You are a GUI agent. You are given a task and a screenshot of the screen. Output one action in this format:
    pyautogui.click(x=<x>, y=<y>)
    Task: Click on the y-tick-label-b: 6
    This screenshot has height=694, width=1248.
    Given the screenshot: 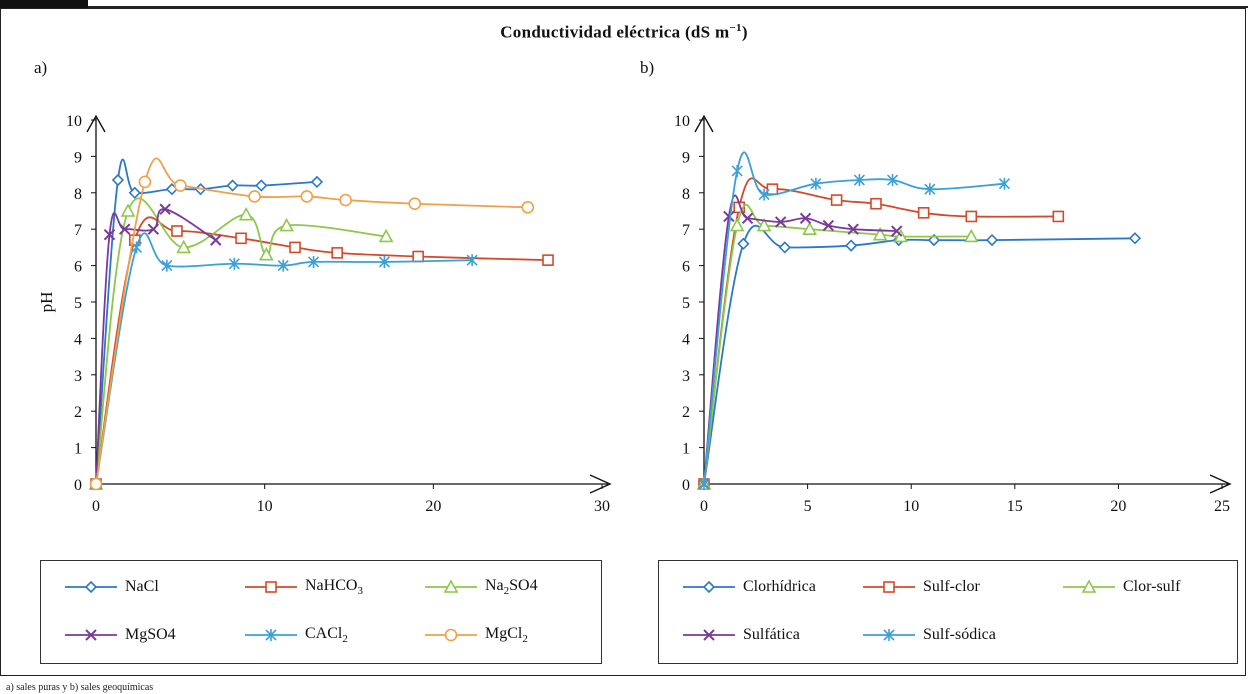 What is the action you would take?
    pyautogui.click(x=686, y=267)
    